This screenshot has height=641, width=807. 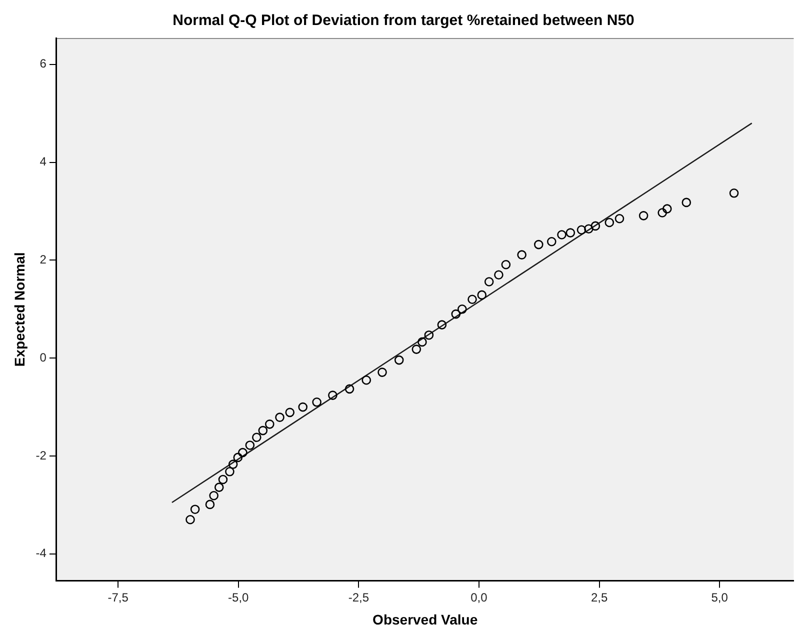 I want to click on x-tick-label: 5,0, so click(x=719, y=597).